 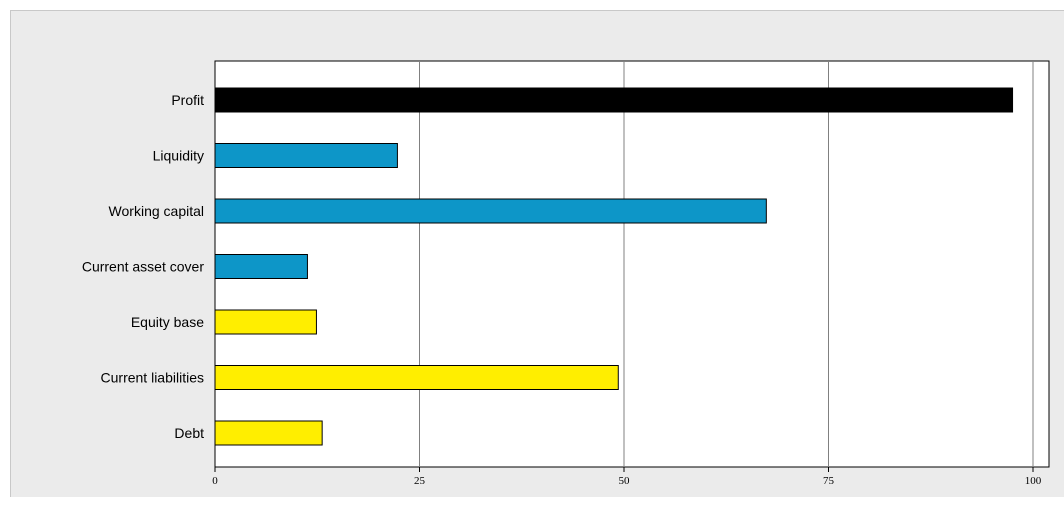 What do you see at coordinates (265, 322) in the screenshot?
I see `bar-equity-base` at bounding box center [265, 322].